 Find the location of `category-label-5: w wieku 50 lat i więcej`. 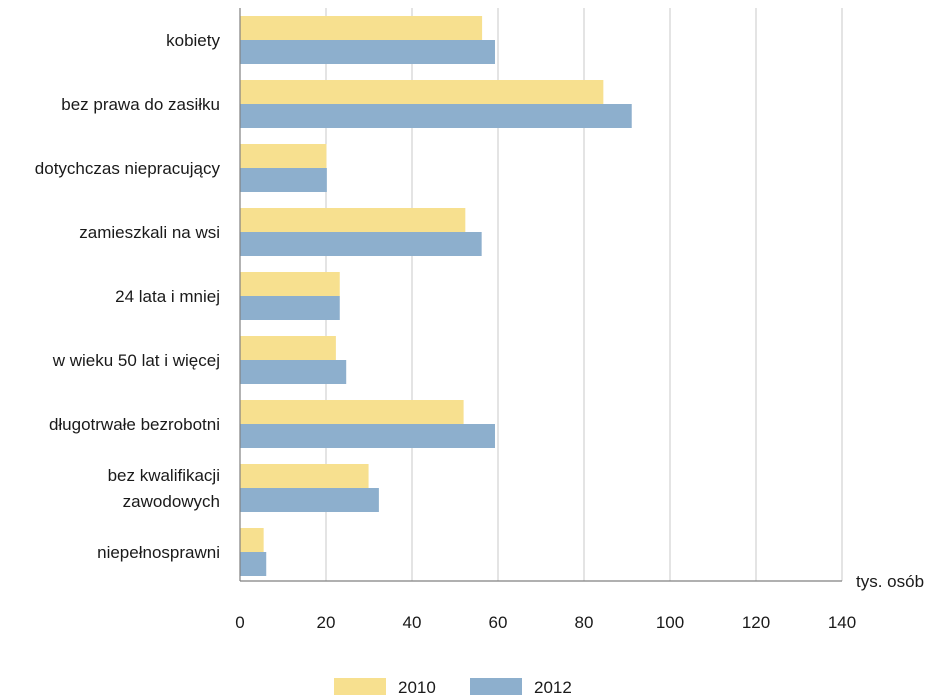

category-label-5: w wieku 50 lat i więcej is located at coordinates (136, 360).